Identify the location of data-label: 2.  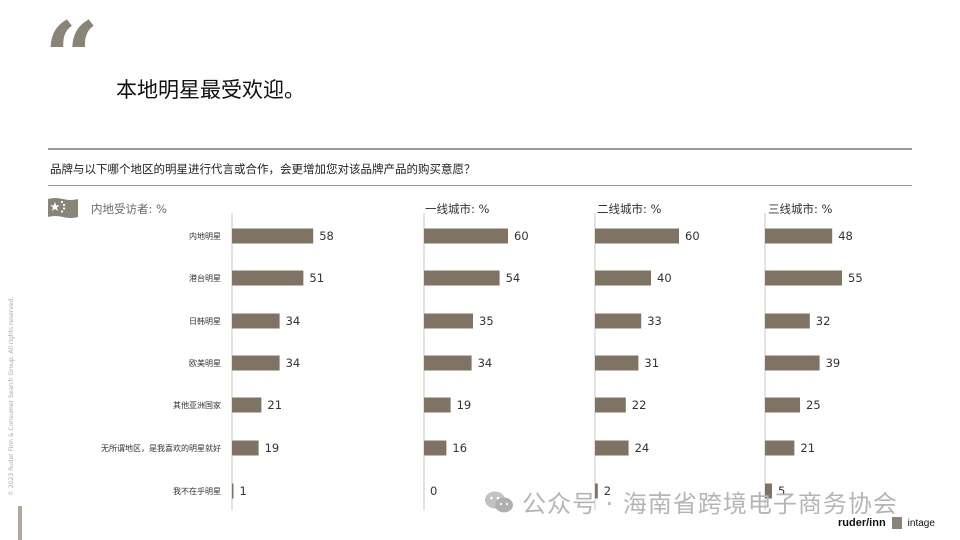
(607, 491).